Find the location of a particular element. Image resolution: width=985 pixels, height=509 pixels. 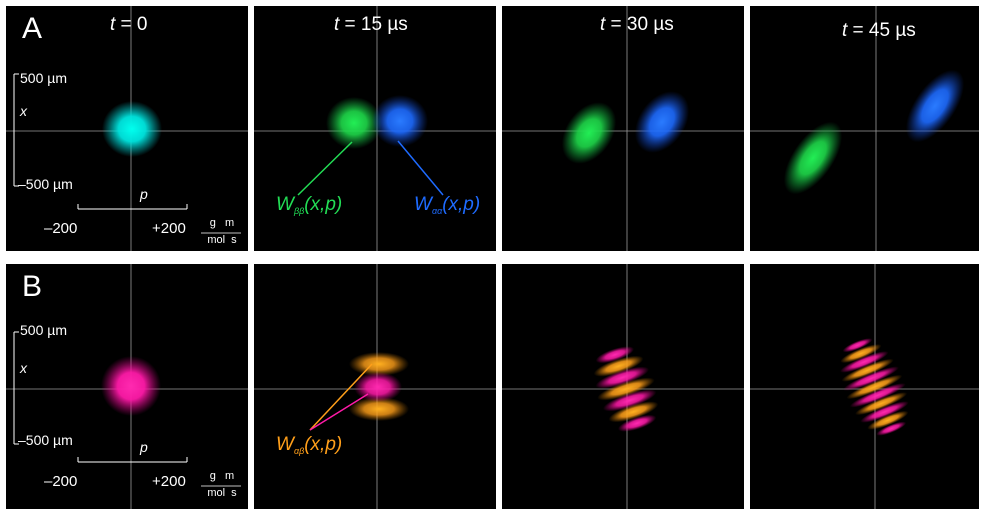

time-label-3: t = 30 µs is located at coordinates (637, 24).